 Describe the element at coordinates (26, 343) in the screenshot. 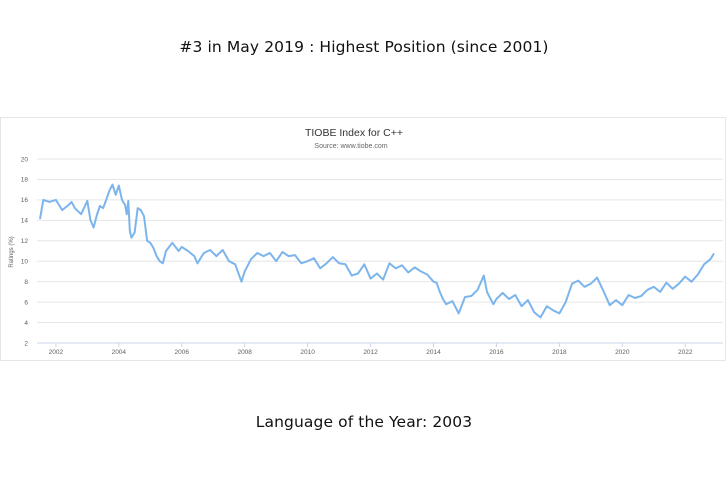

I see `y-tick-label: 2` at that location.